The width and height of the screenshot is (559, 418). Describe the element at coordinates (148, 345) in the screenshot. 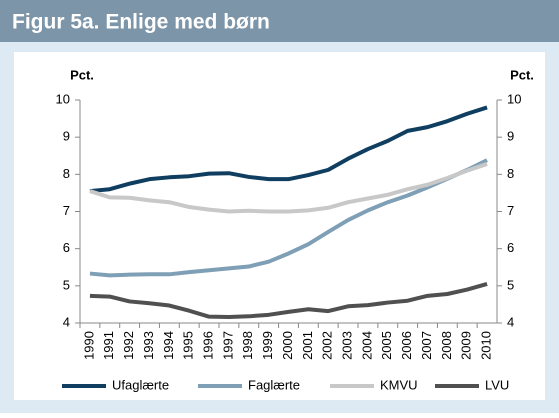

I see `x-tick-label: 1993` at that location.